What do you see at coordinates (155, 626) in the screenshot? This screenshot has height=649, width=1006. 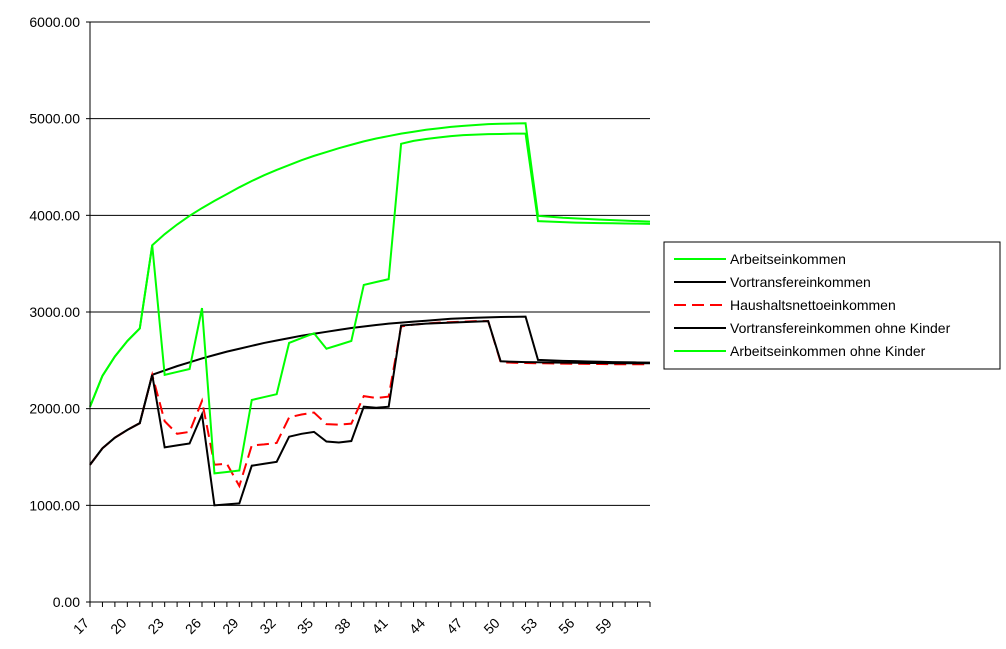 I see `x-tick-label: 23` at bounding box center [155, 626].